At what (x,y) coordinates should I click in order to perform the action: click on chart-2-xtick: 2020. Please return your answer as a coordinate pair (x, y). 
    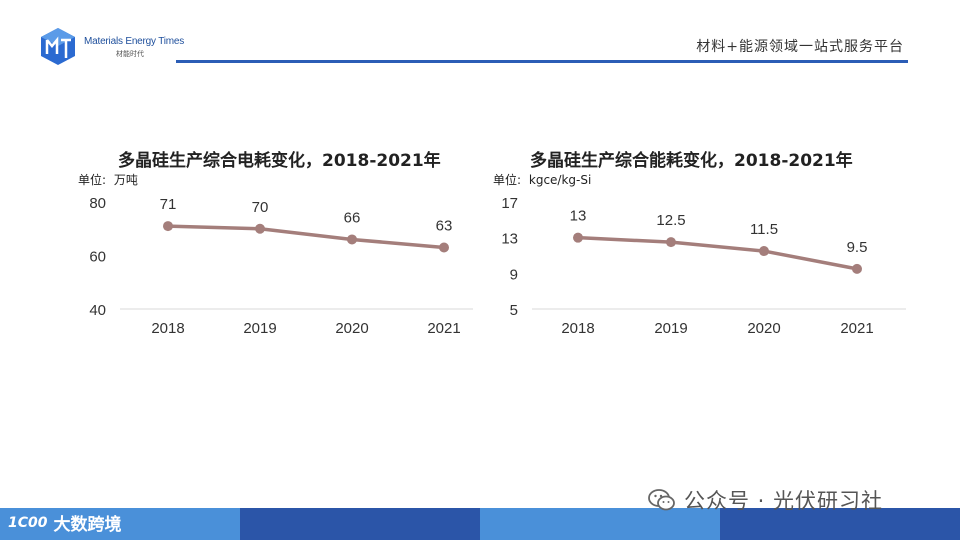
    Looking at the image, I should click on (763, 328).